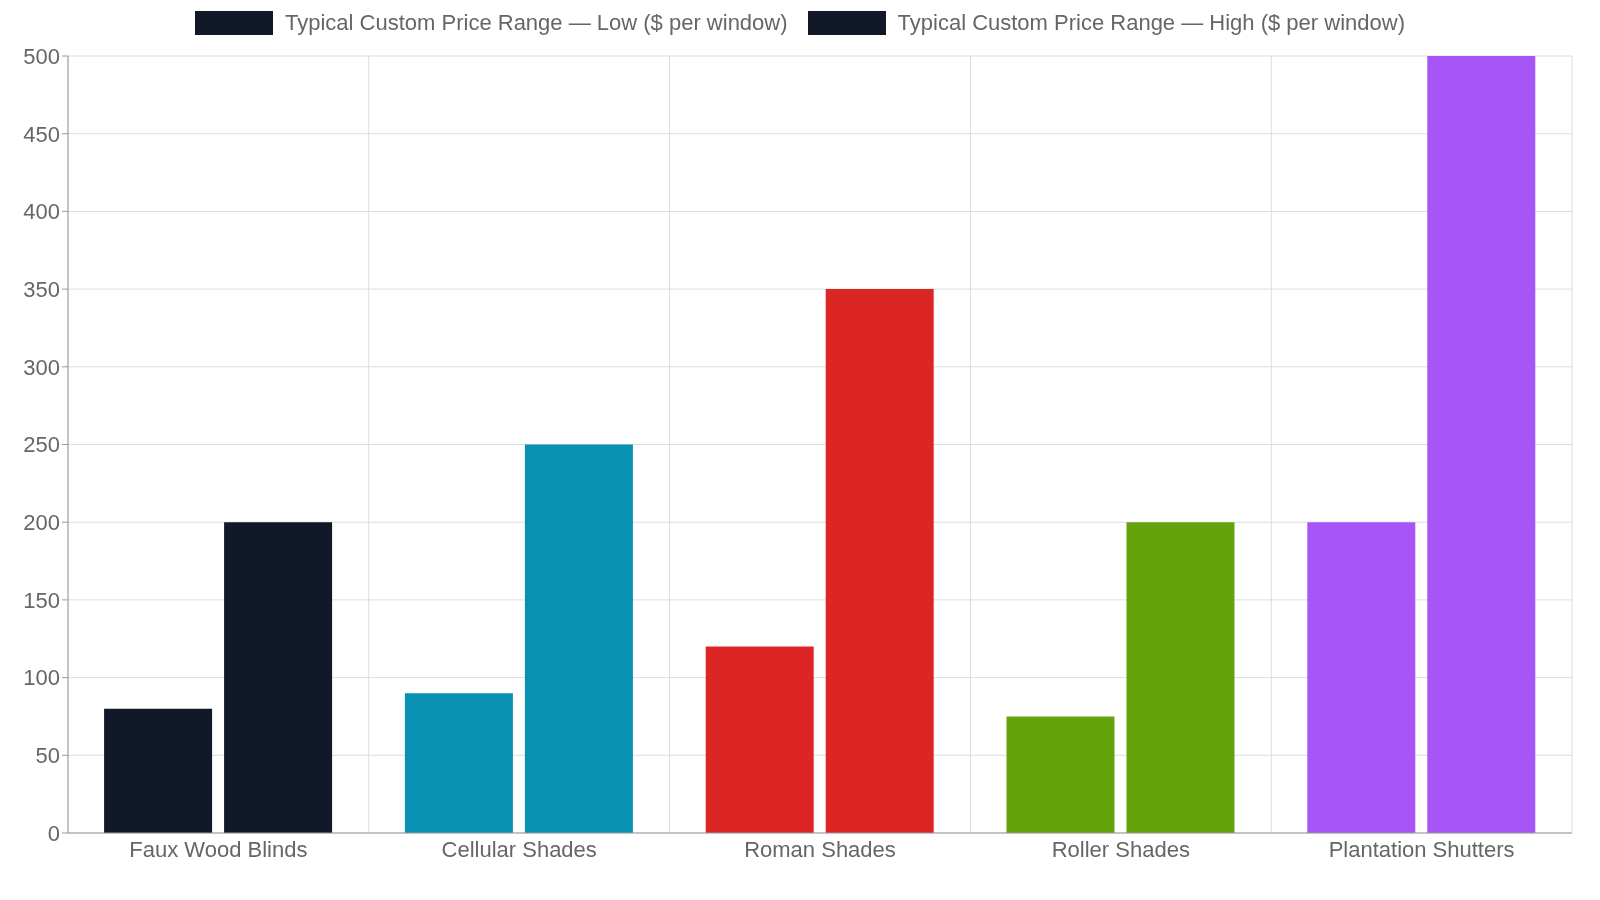 The width and height of the screenshot is (1600, 900). What do you see at coordinates (820, 849) in the screenshot?
I see `x-tick-label: Roman Shades` at bounding box center [820, 849].